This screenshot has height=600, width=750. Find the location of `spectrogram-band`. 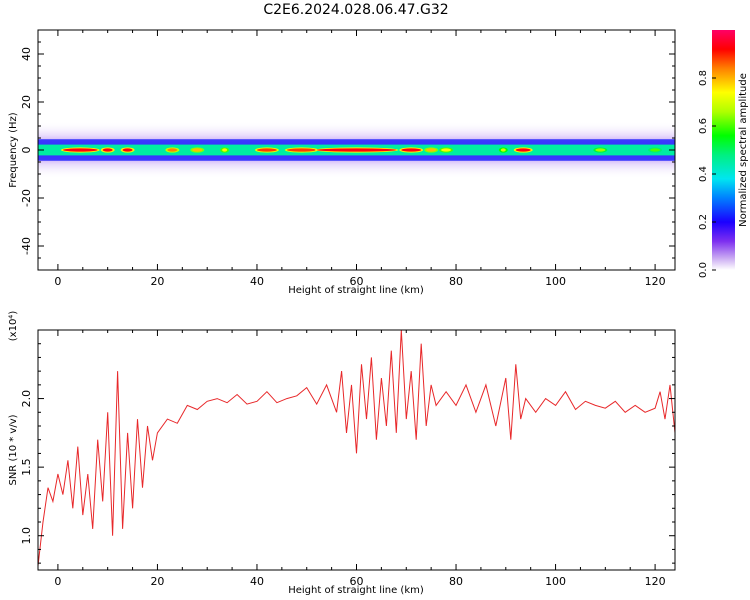

spectrogram-band is located at coordinates (356, 150).